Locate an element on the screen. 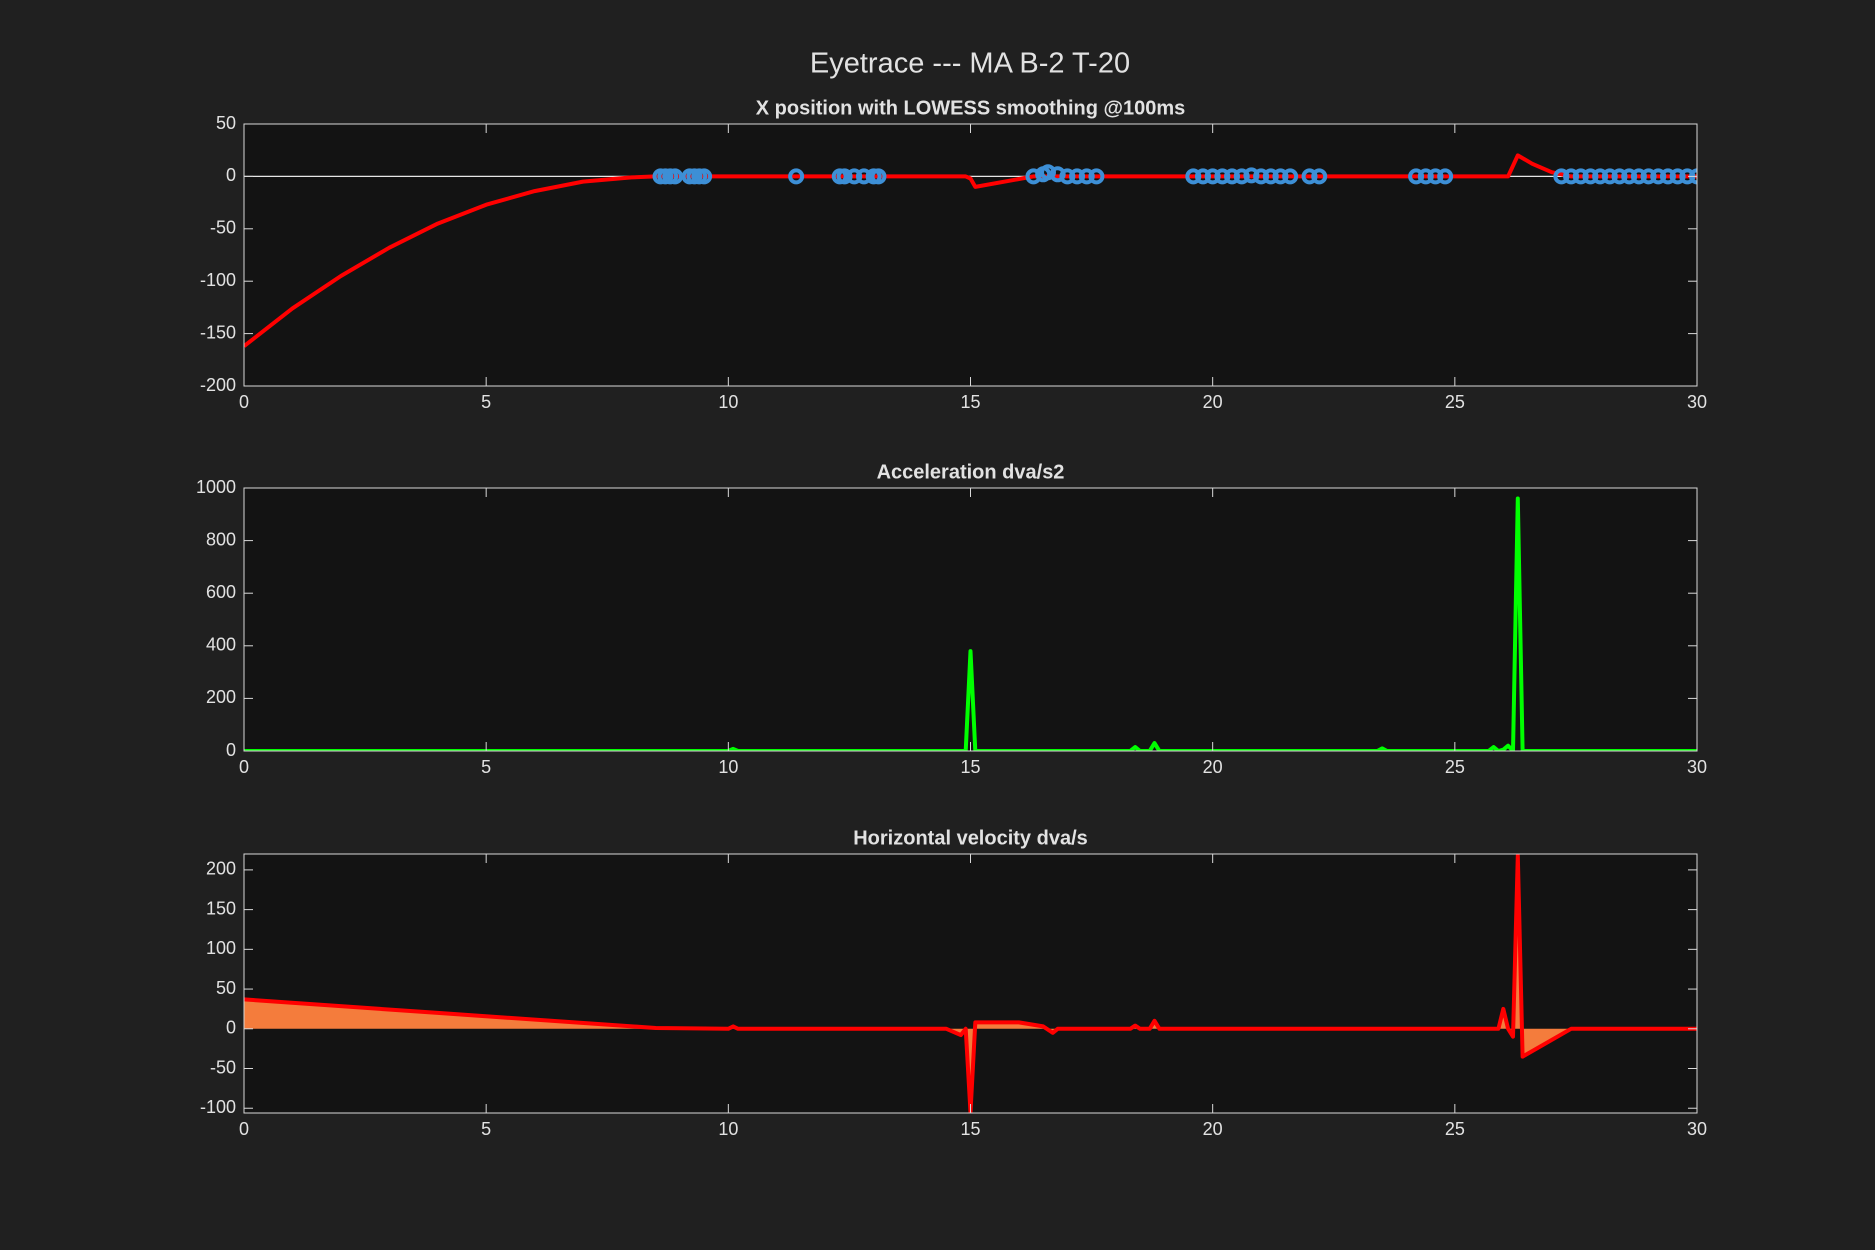 The width and height of the screenshot is (1875, 1250). y-tick-label: -150 is located at coordinates (218, 332).